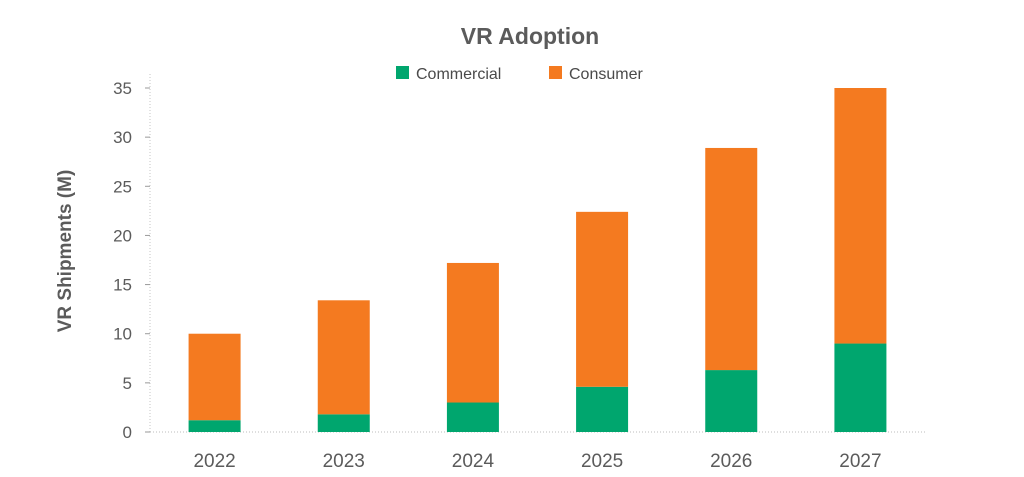 This screenshot has height=477, width=1024. What do you see at coordinates (860, 216) in the screenshot?
I see `bar-consumer-2027` at bounding box center [860, 216].